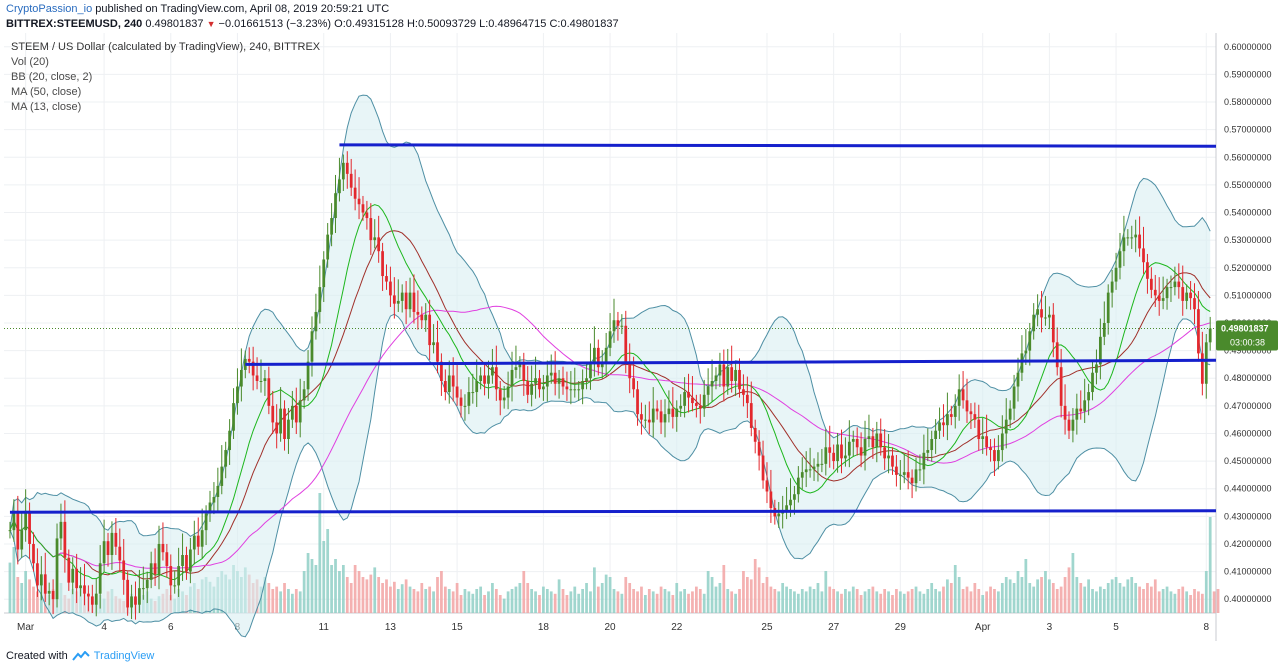 Image resolution: width=1280 pixels, height=668 pixels. Describe the element at coordinates (46, 92) in the screenshot. I see `legend-item-ma50: MA (50, close)` at that location.